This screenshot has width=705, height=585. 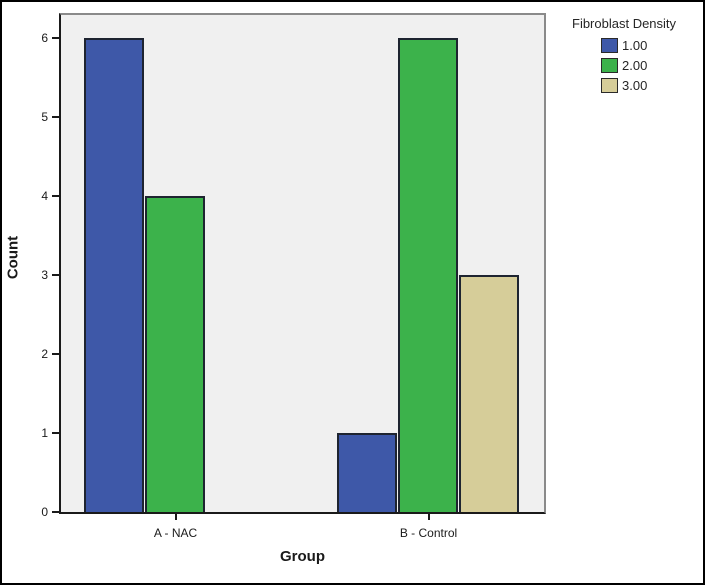 I want to click on legend-title: Fibroblast Density, so click(x=624, y=23).